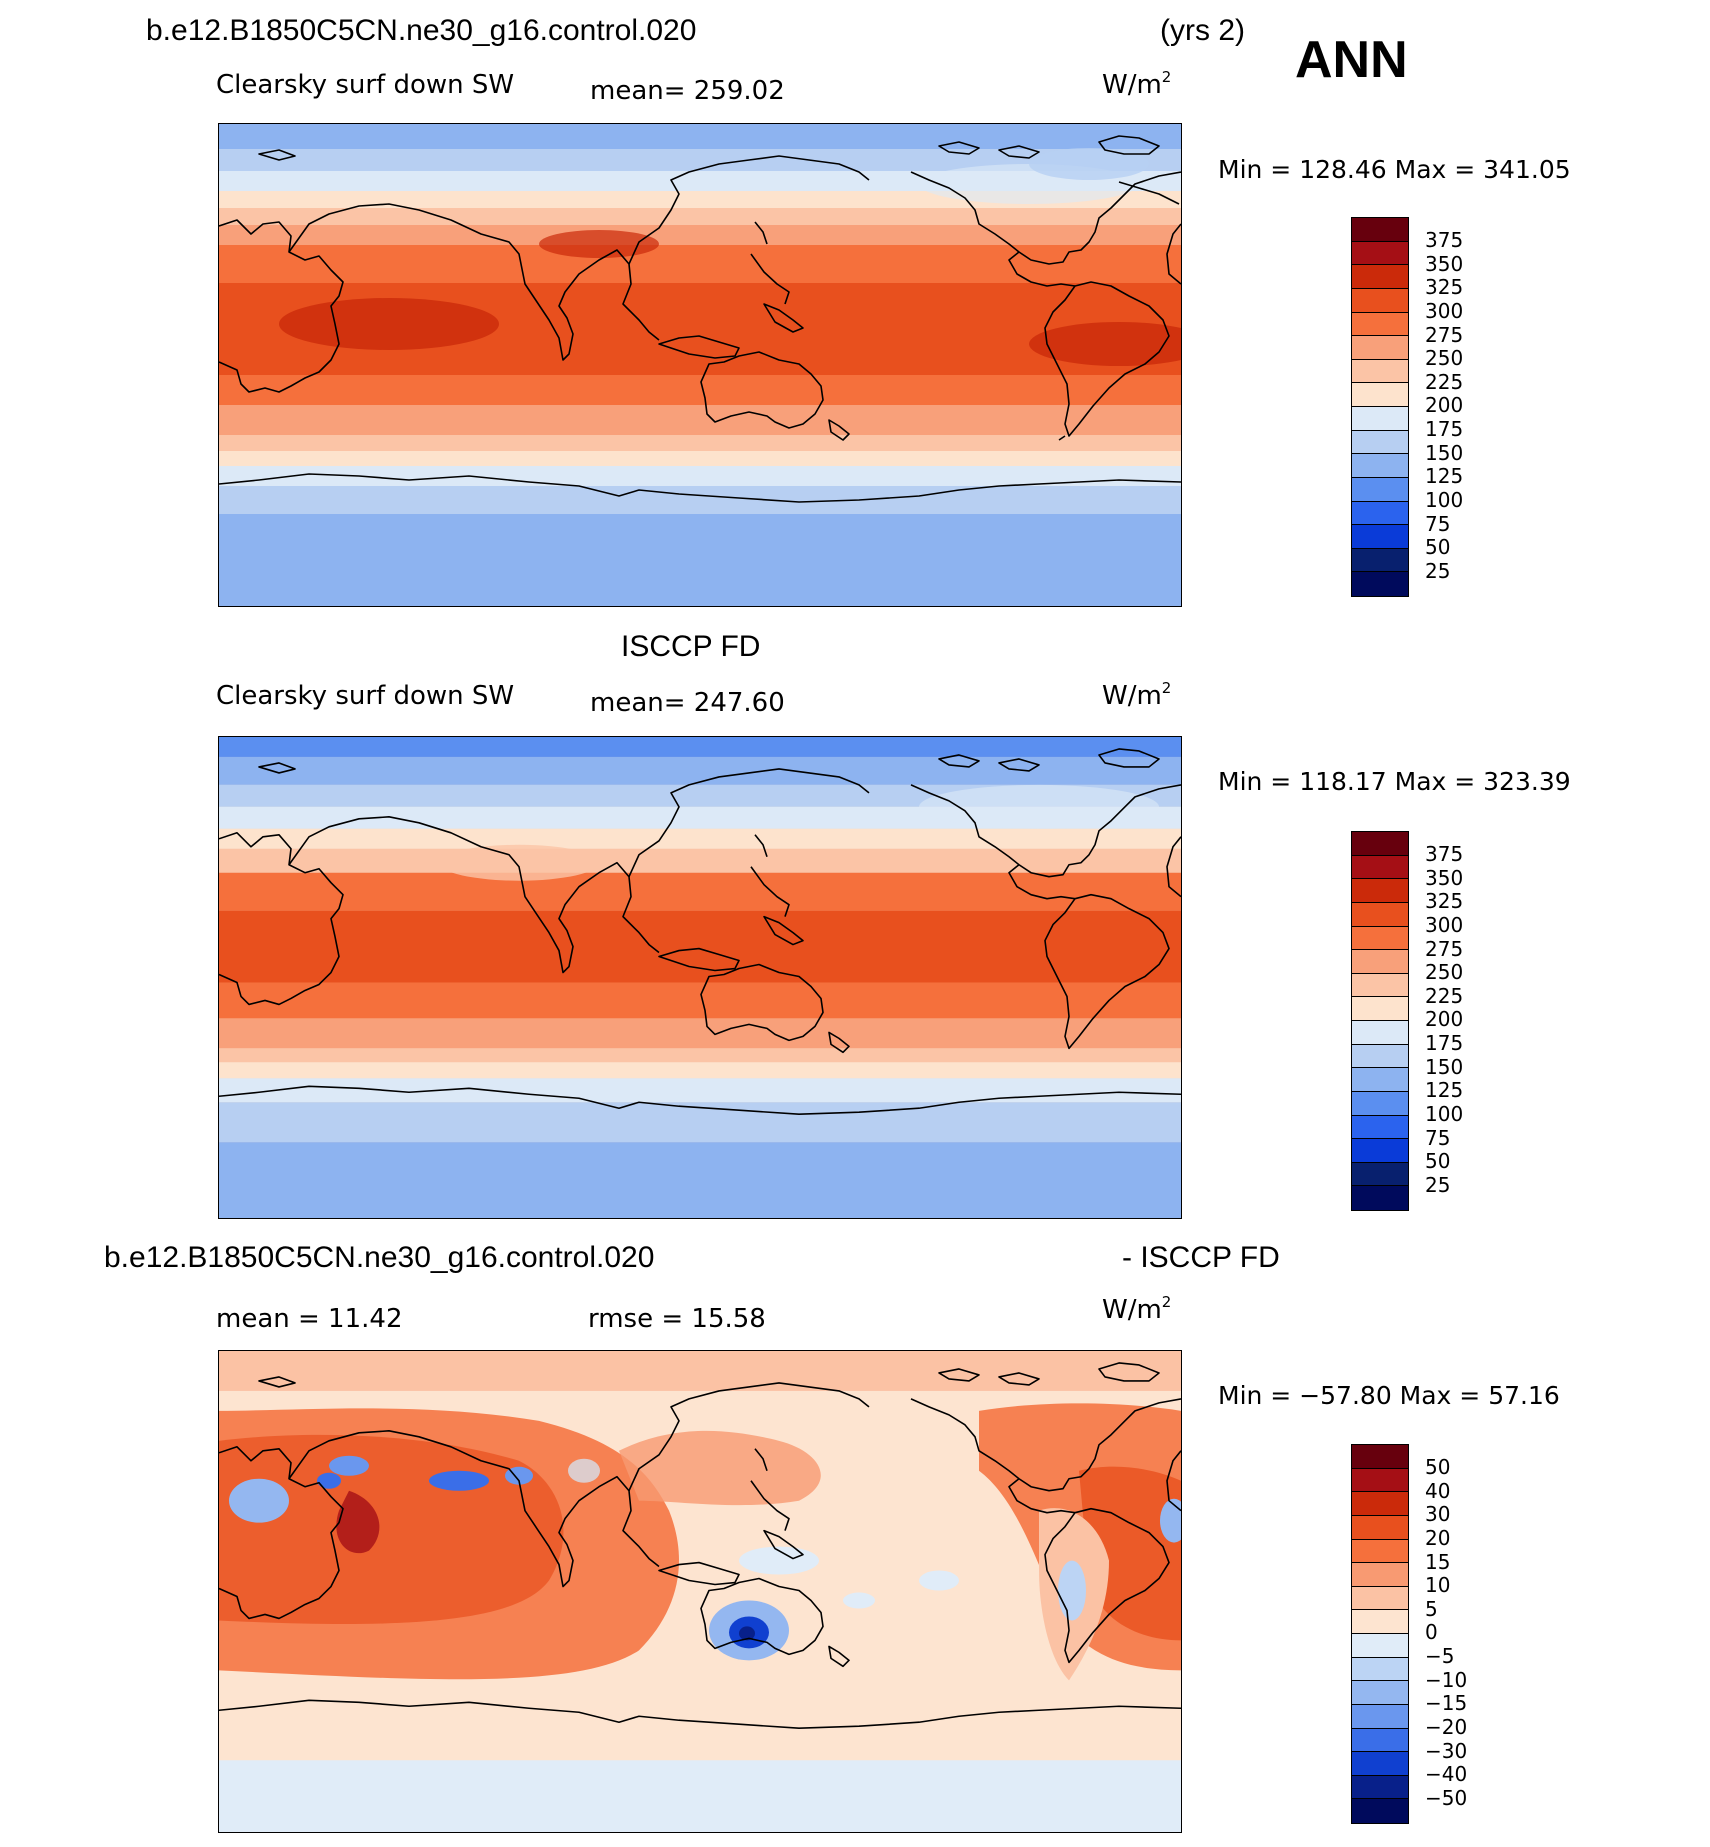 The width and height of the screenshot is (1710, 1847). What do you see at coordinates (365, 85) in the screenshot?
I see `panel1-variable-label: Clearsky surf down SW` at bounding box center [365, 85].